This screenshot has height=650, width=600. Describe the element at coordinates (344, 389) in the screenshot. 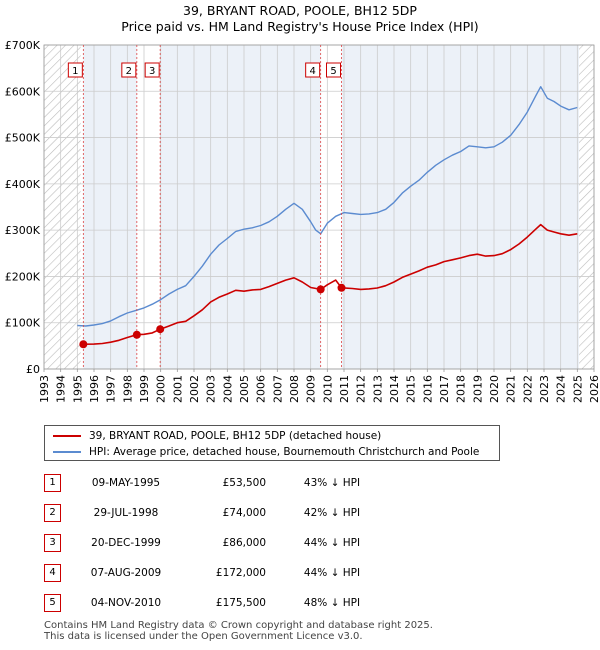

I see `x-tick-label: 2011` at that location.